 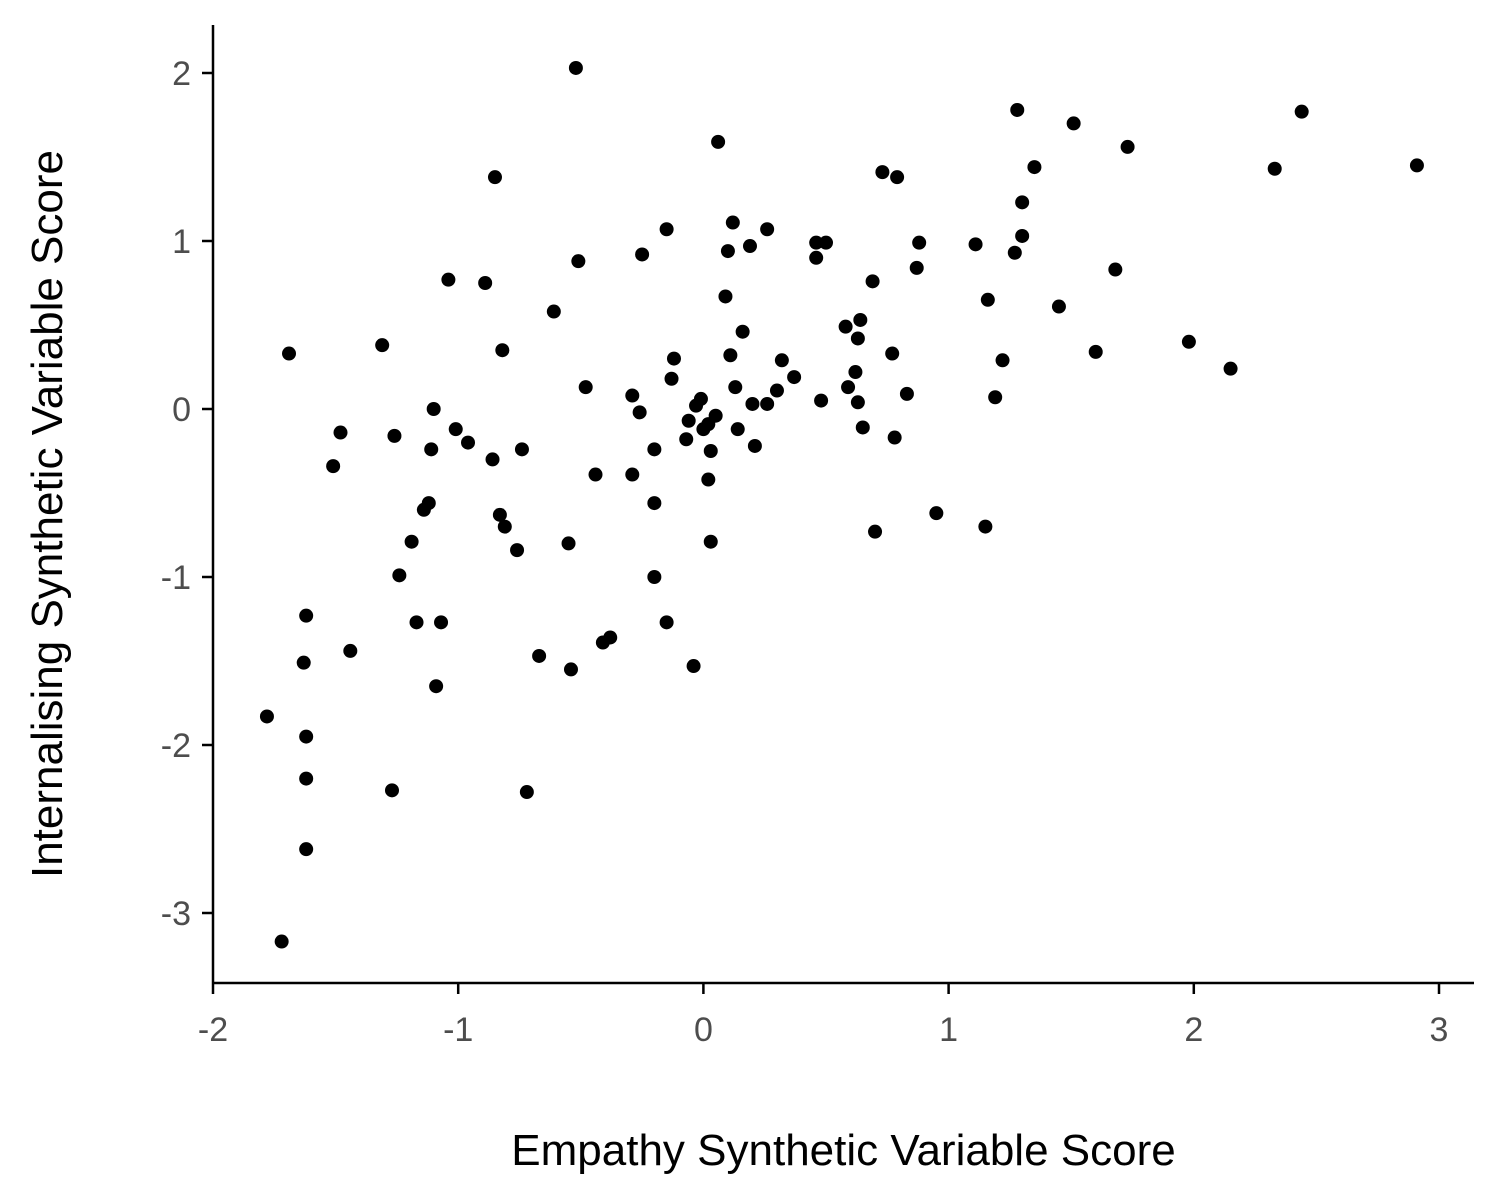 What do you see at coordinates (176, 746) in the screenshot?
I see `y-tick-label: -2` at bounding box center [176, 746].